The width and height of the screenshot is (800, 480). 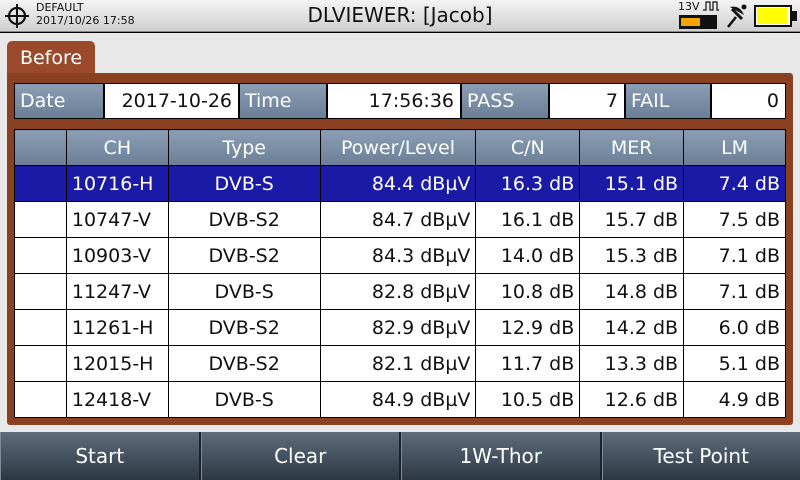 What do you see at coordinates (632, 291) in the screenshot?
I see `cell-mer: 14.8 dB` at bounding box center [632, 291].